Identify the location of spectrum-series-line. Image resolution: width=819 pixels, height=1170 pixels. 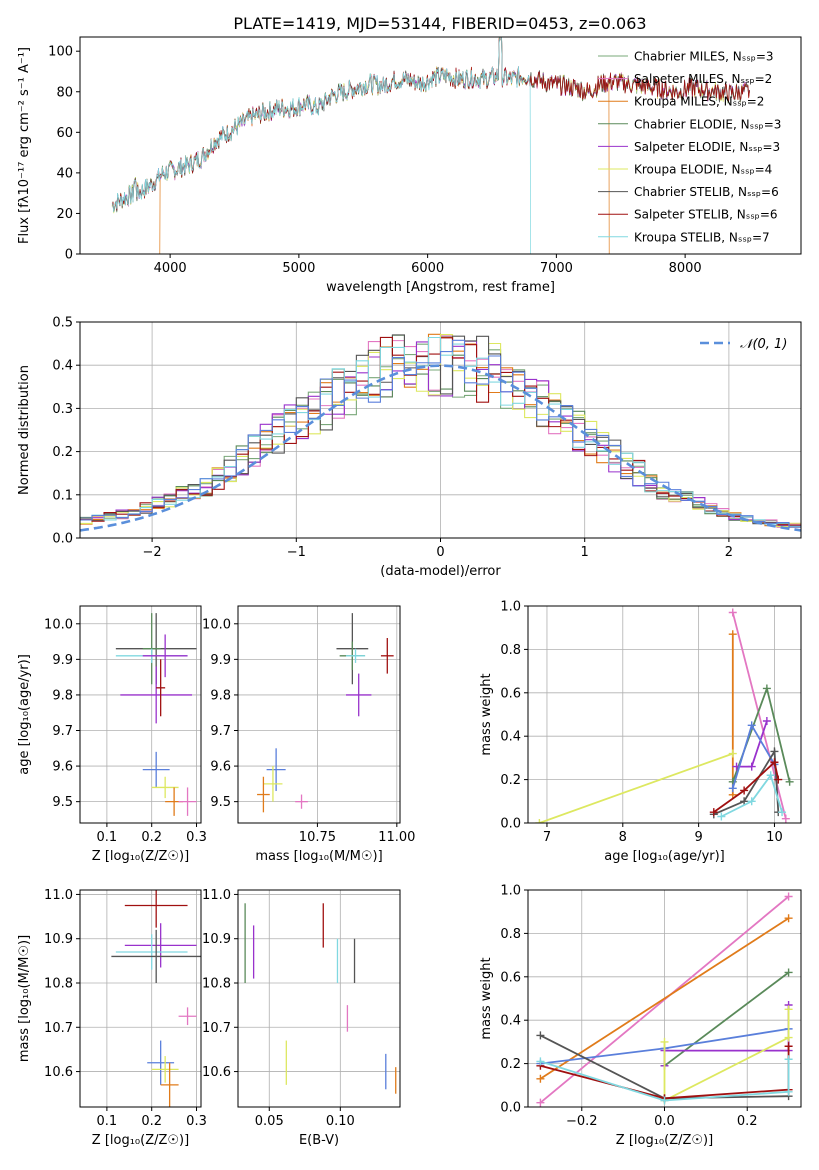
(384, 145).